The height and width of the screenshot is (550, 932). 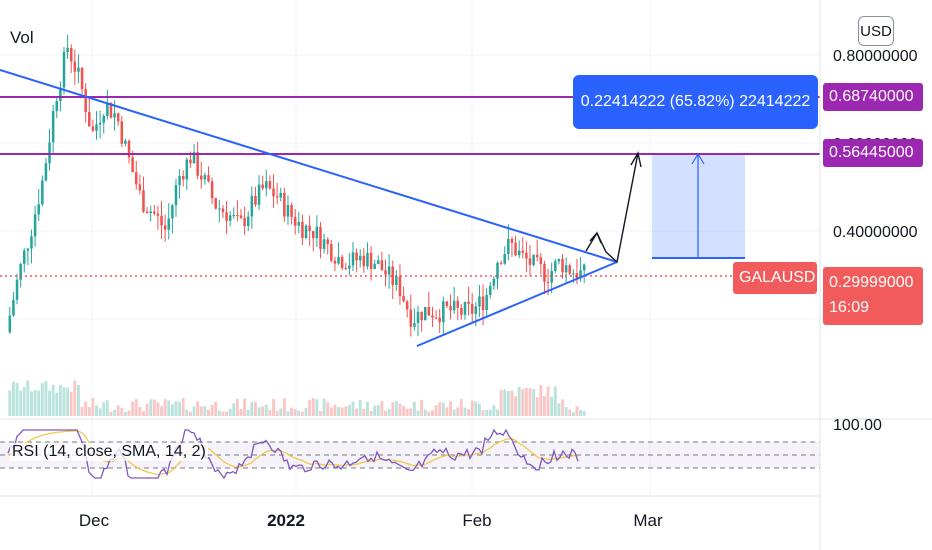 I want to click on time-axis: Dec 2022 Feb Mar, so click(x=371, y=520).